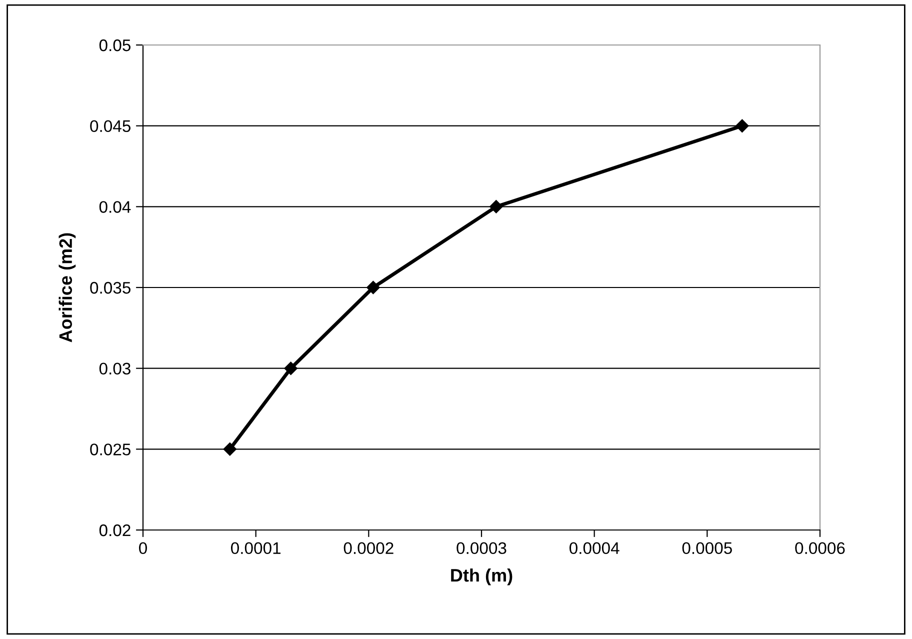  Describe the element at coordinates (115, 207) in the screenshot. I see `y-tick-label: 0.04` at that location.